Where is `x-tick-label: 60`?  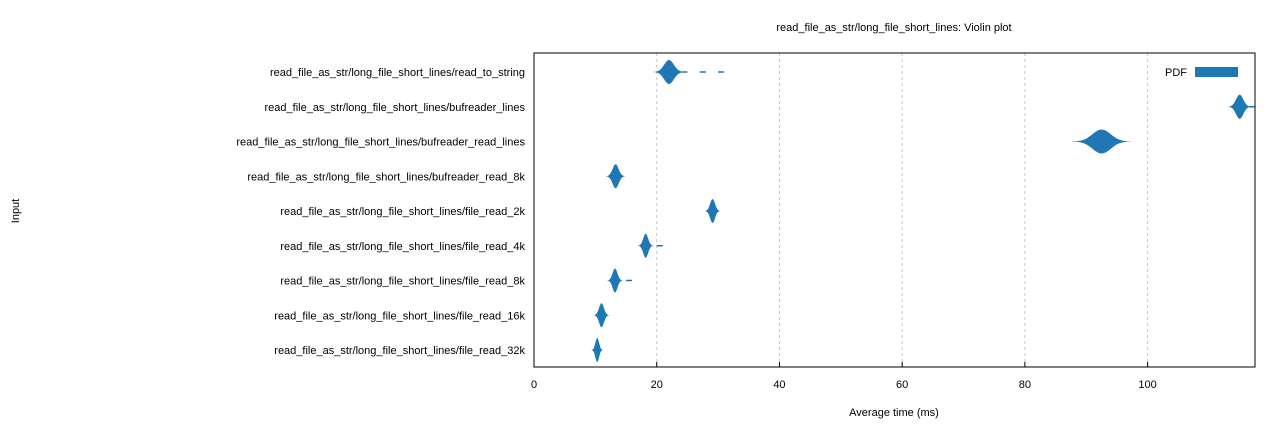
x-tick-label: 60 is located at coordinates (902, 385).